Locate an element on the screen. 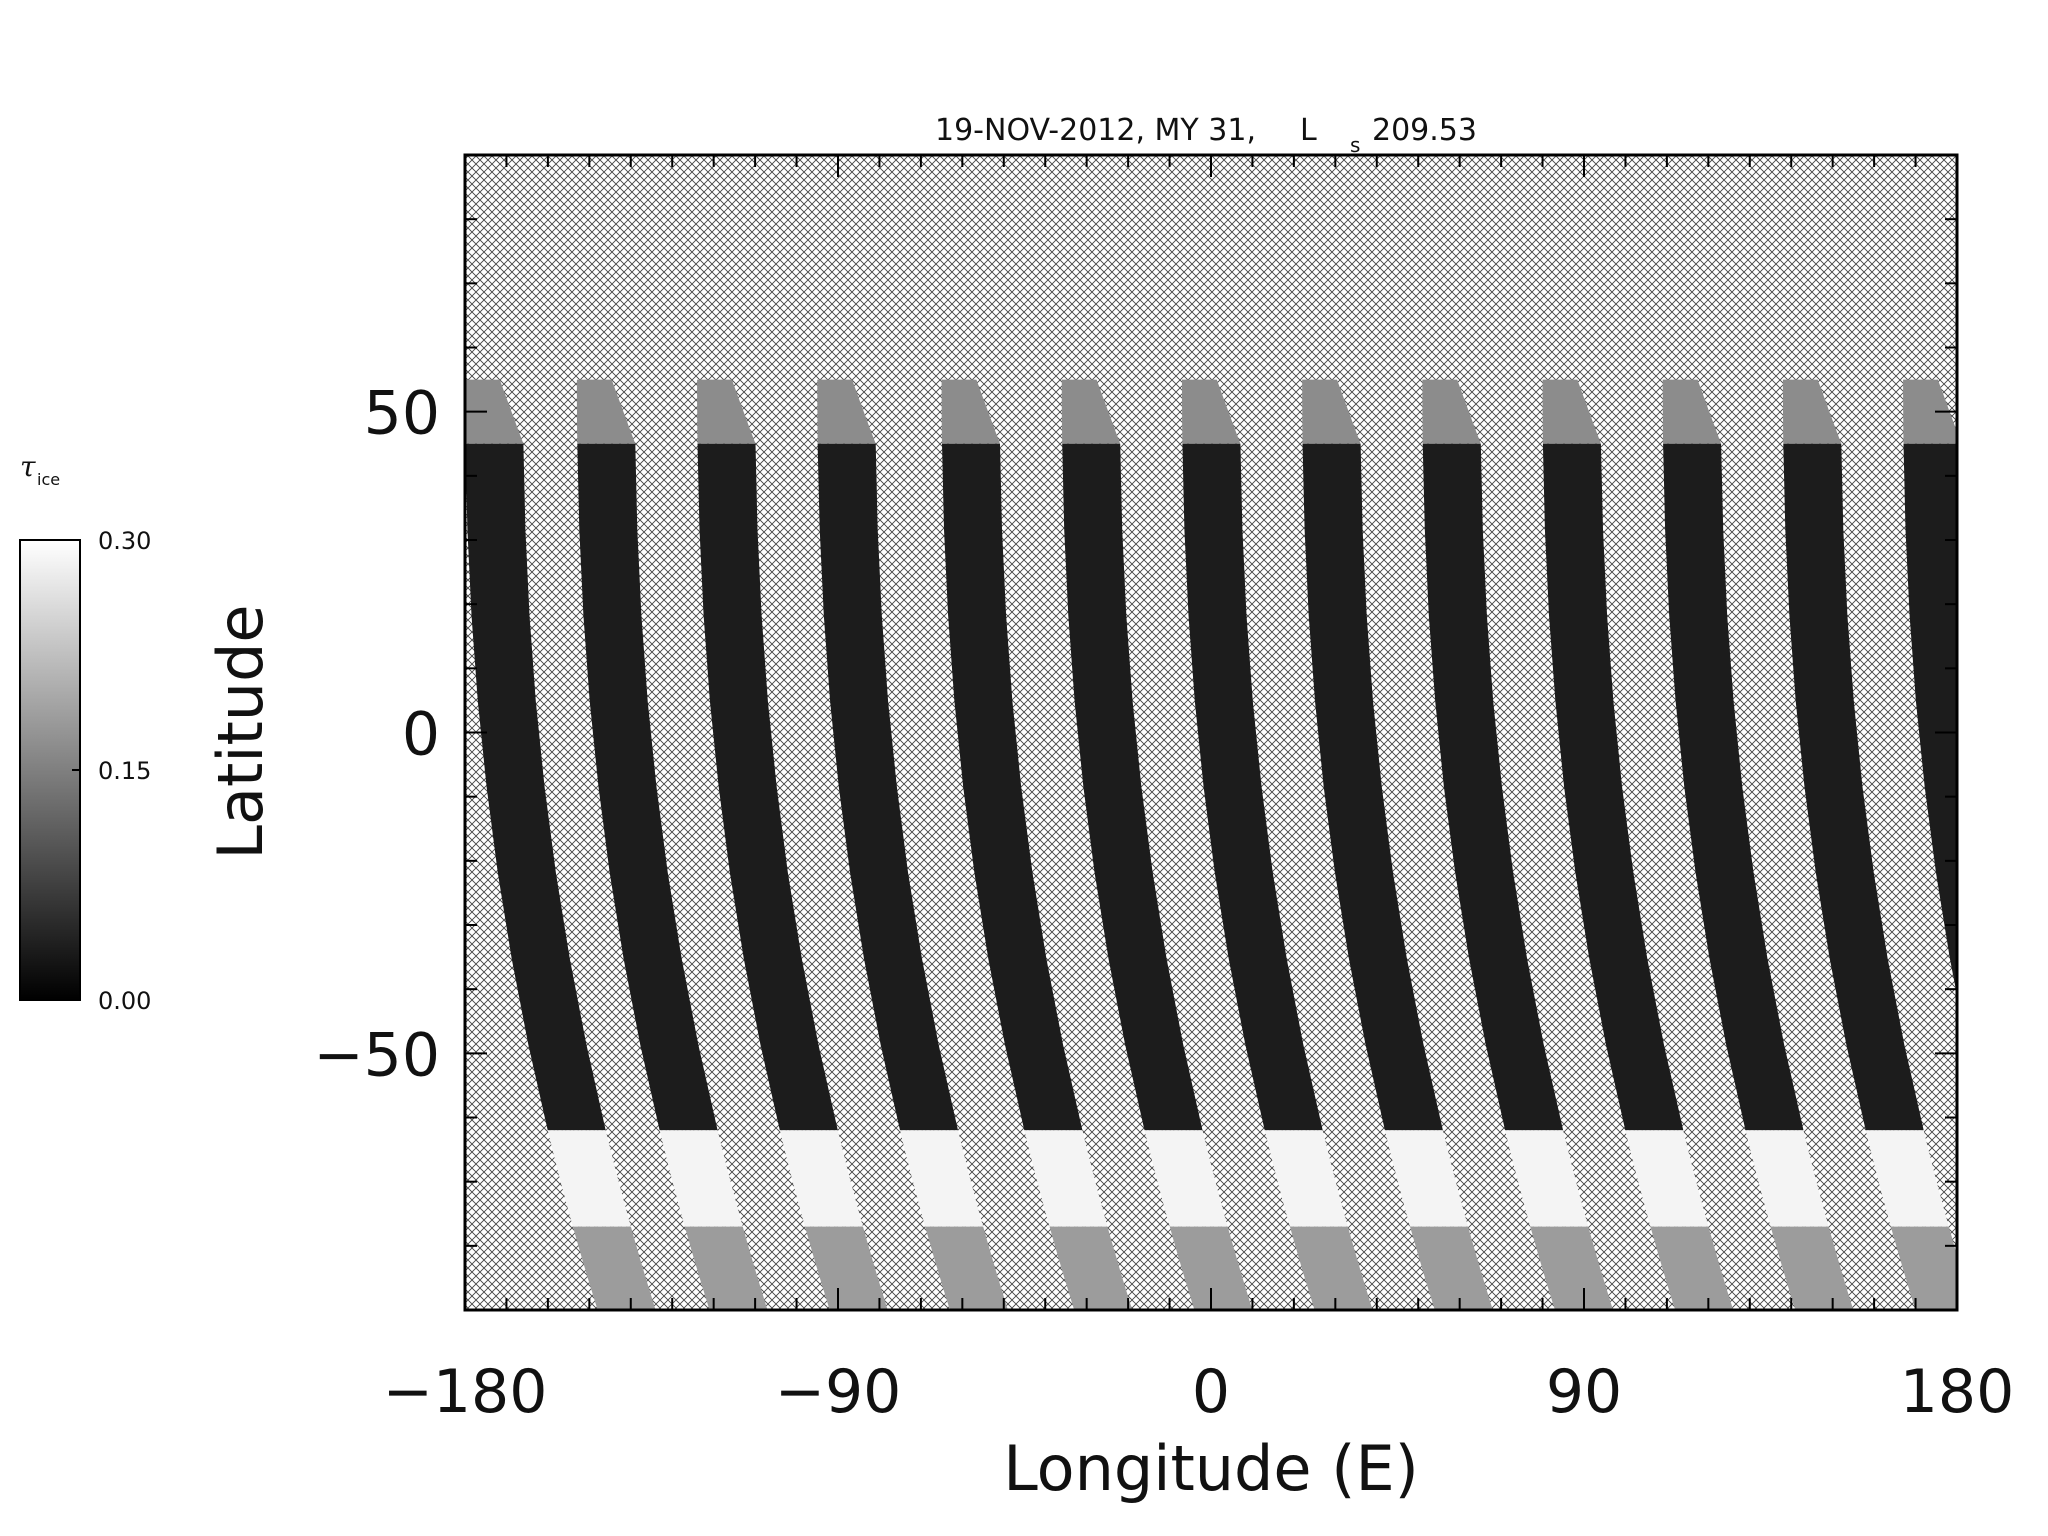  y-axis-label: Latitude is located at coordinates (240, 731).